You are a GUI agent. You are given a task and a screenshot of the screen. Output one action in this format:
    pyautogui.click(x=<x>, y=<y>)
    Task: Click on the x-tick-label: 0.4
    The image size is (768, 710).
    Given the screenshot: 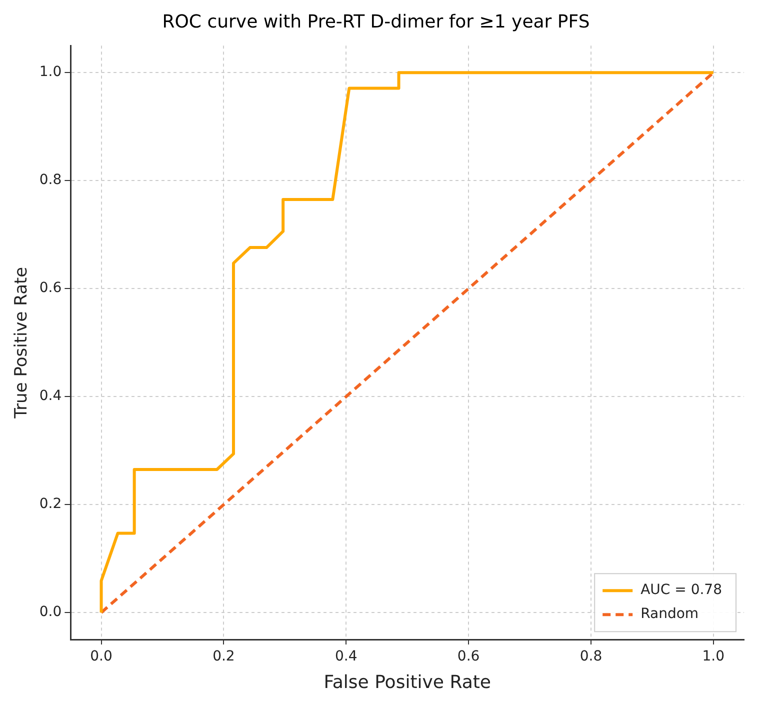 What is the action you would take?
    pyautogui.click(x=346, y=656)
    